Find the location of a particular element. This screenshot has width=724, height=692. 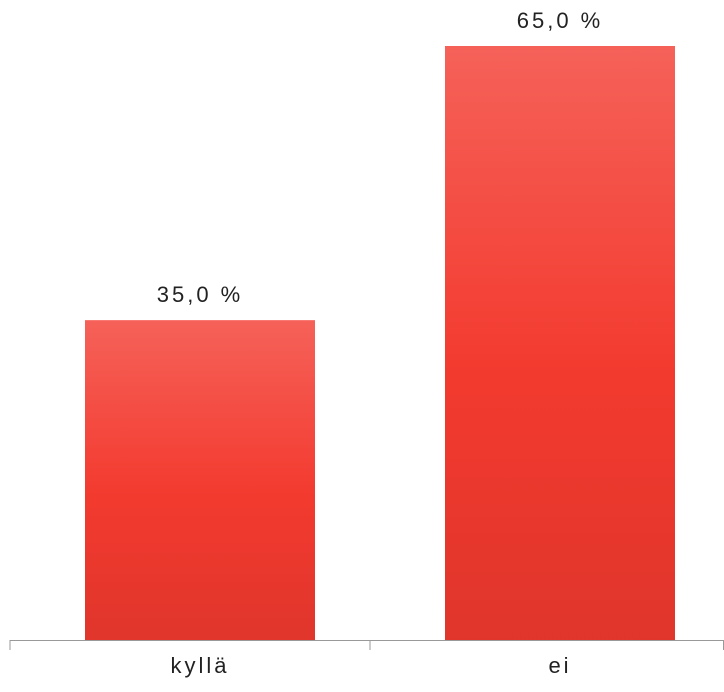

bar-shade is located at coordinates (200, 480).